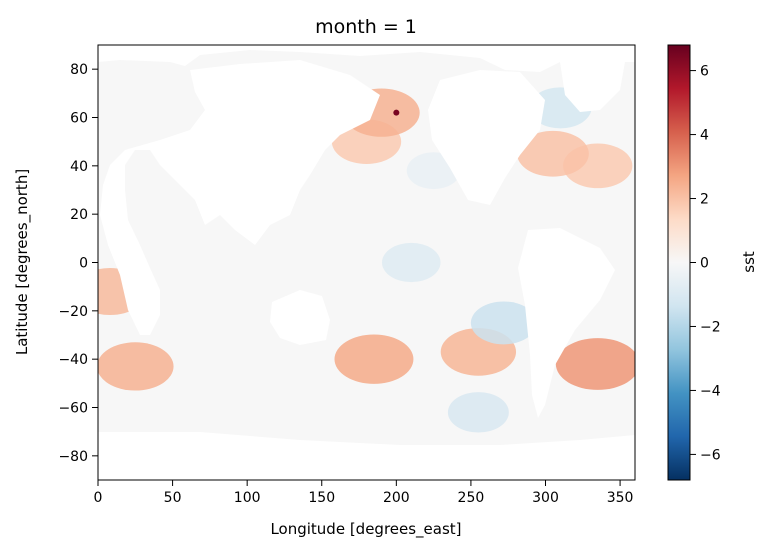 This screenshot has height=555, width=774. I want to click on land-australia, so click(300, 317).